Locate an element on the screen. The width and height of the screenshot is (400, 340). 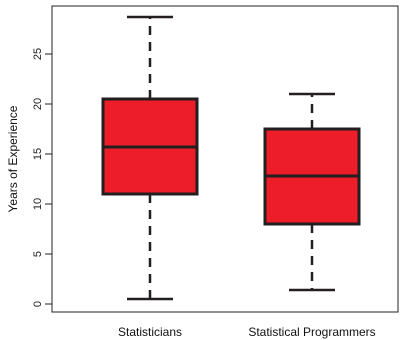
category-label: Statistical Programmers is located at coordinates (311, 332).